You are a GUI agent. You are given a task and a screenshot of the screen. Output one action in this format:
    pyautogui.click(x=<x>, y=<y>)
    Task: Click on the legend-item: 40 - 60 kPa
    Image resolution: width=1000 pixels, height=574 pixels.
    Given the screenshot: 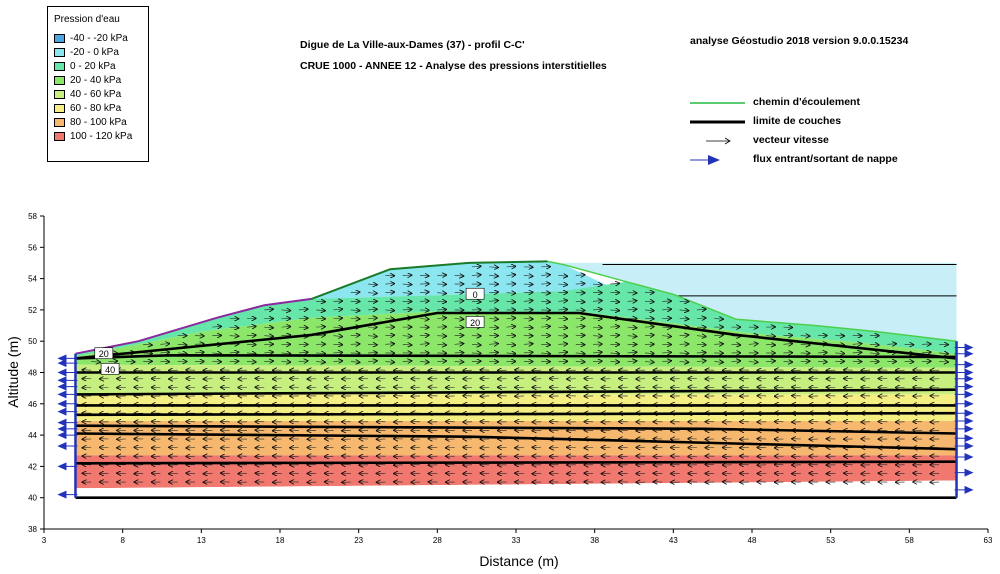 What is the action you would take?
    pyautogui.click(x=87, y=94)
    